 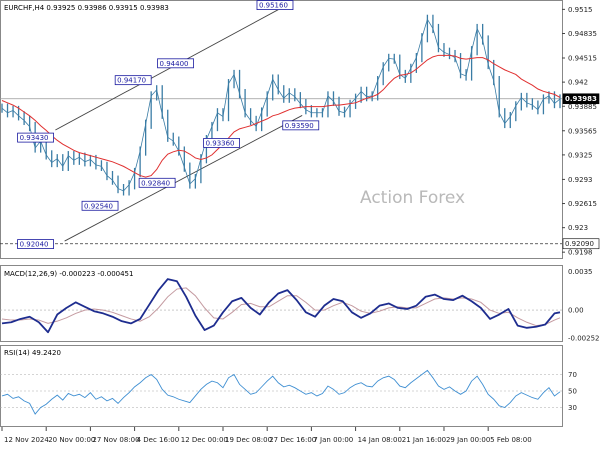 I want to click on price-tick-label: 0.9515, so click(x=580, y=10).